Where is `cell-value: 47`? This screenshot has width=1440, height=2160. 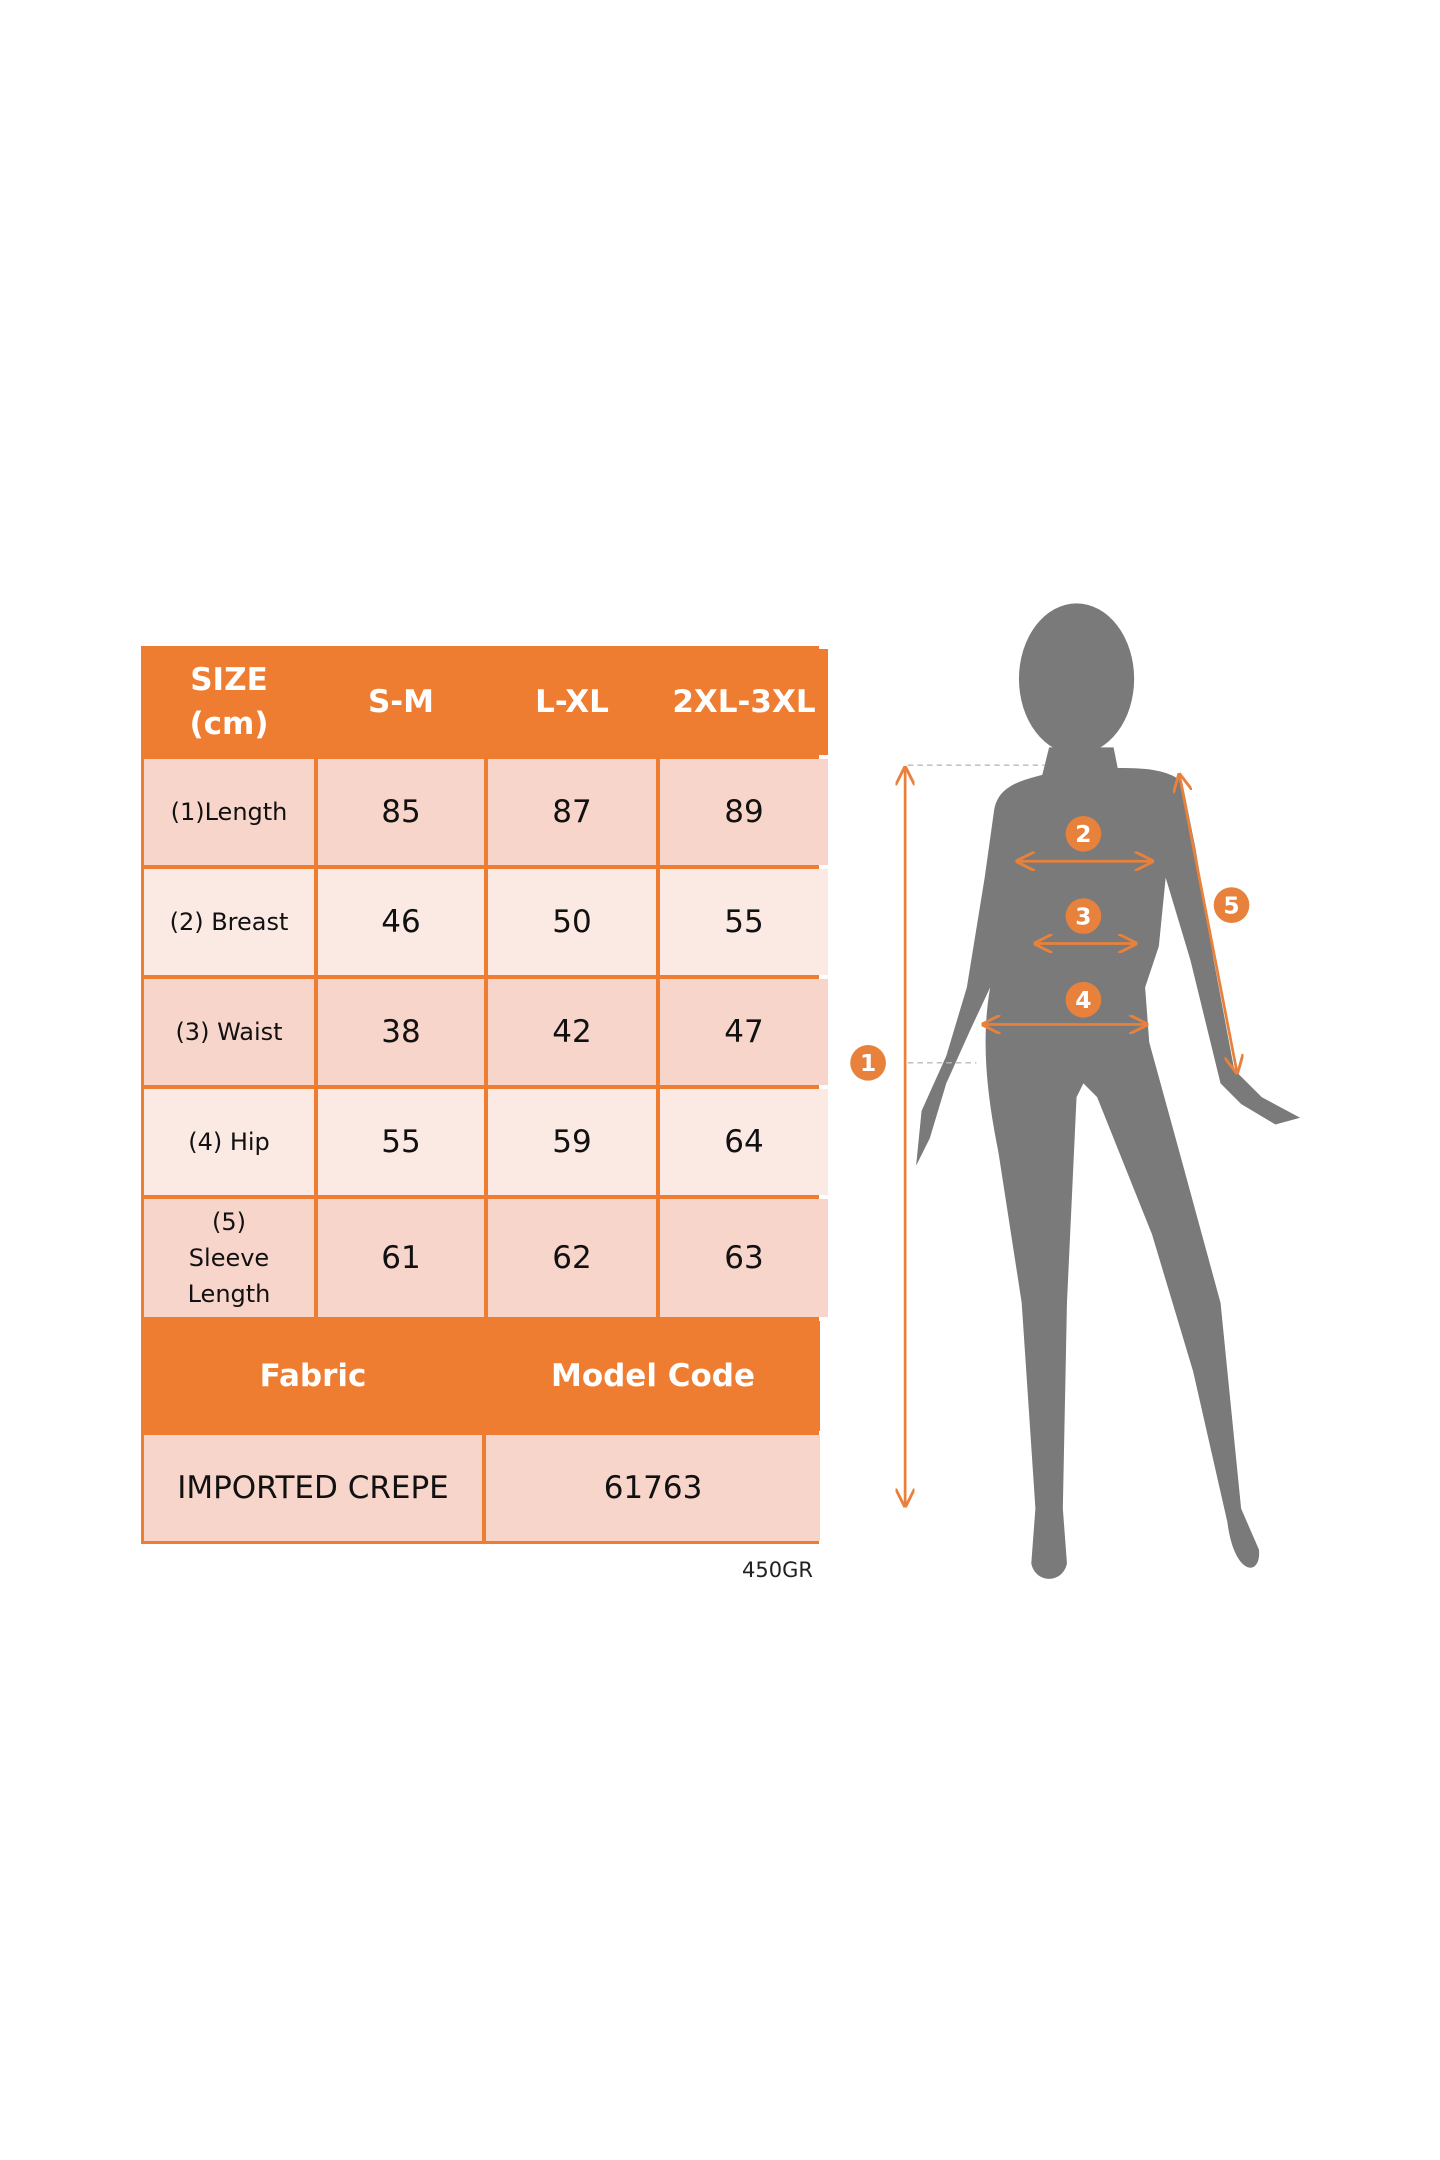 cell-value: 47 is located at coordinates (744, 1032).